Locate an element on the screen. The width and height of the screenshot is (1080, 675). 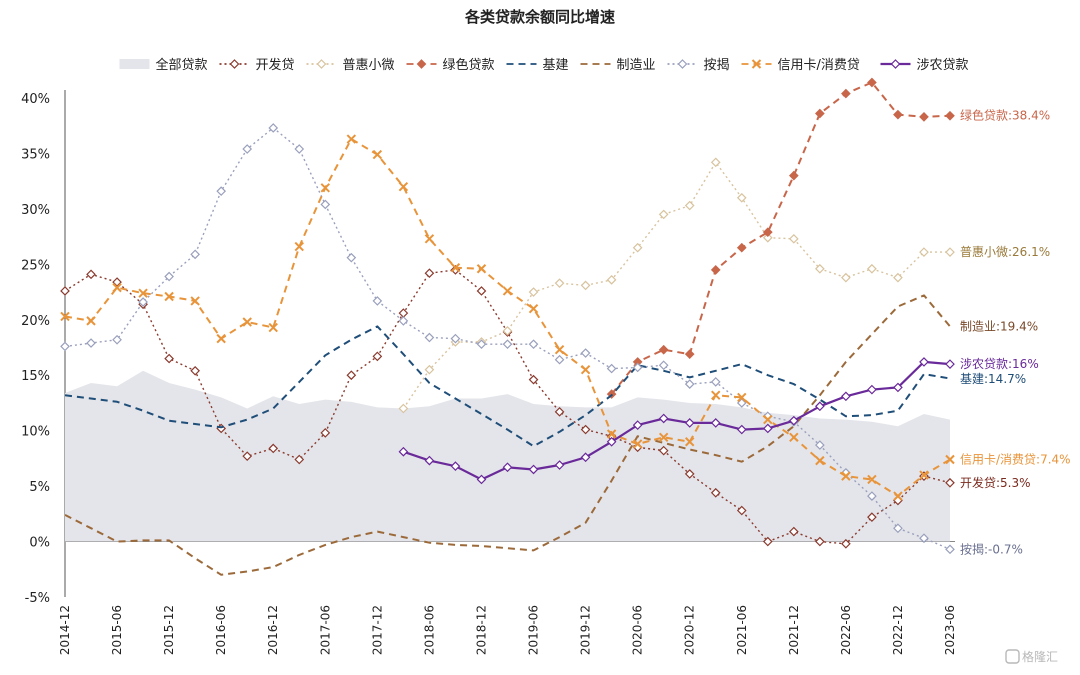
legend-label: 基建 is located at coordinates (556, 65).